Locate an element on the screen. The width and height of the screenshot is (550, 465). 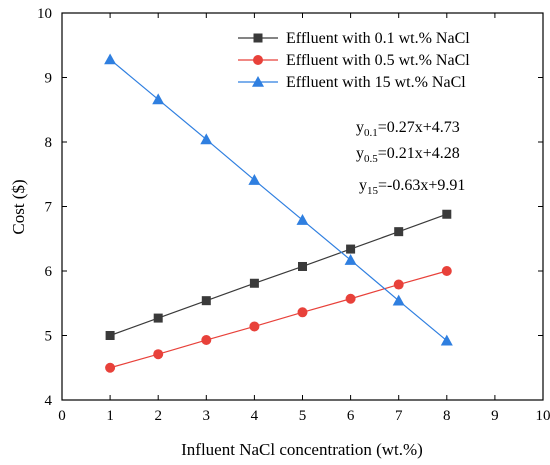
y-axis-title: Cost ($) is located at coordinates (18, 206).